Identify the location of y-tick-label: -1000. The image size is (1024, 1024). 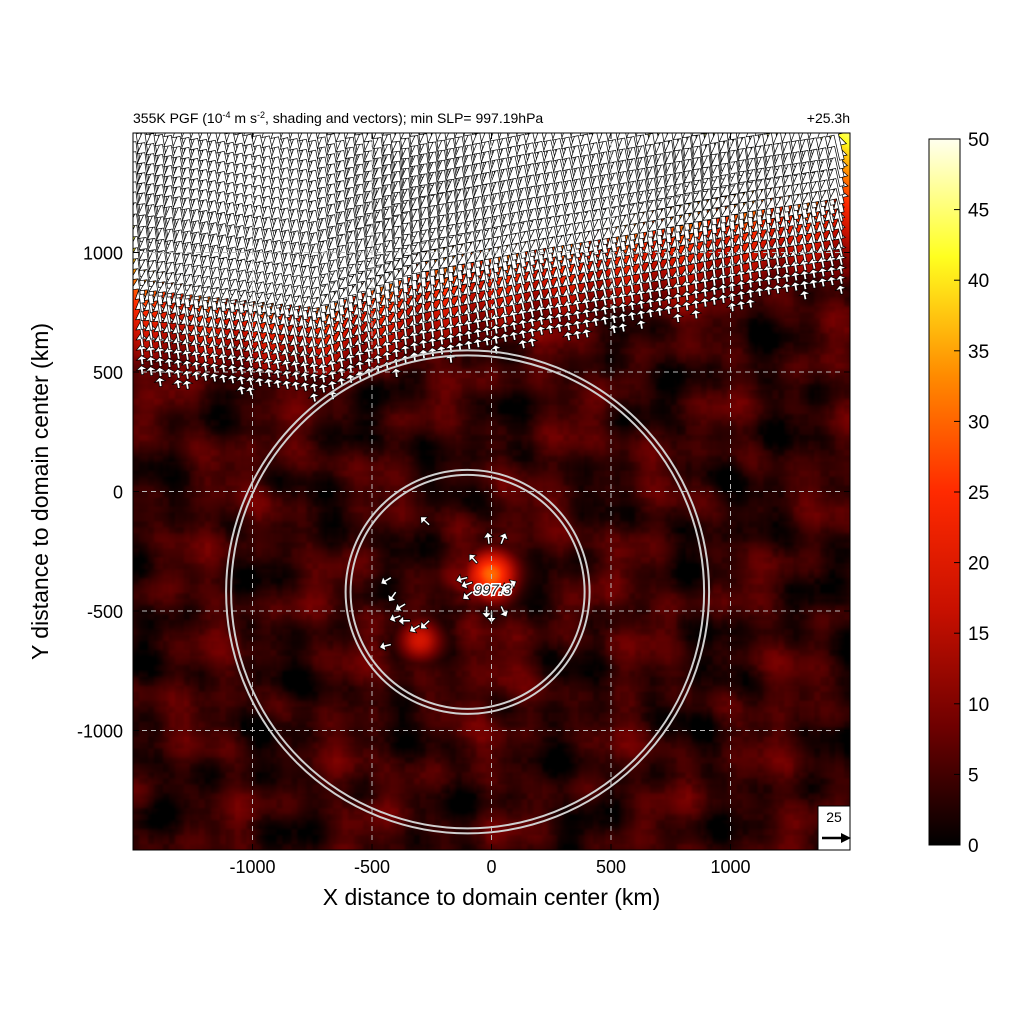
(100, 732).